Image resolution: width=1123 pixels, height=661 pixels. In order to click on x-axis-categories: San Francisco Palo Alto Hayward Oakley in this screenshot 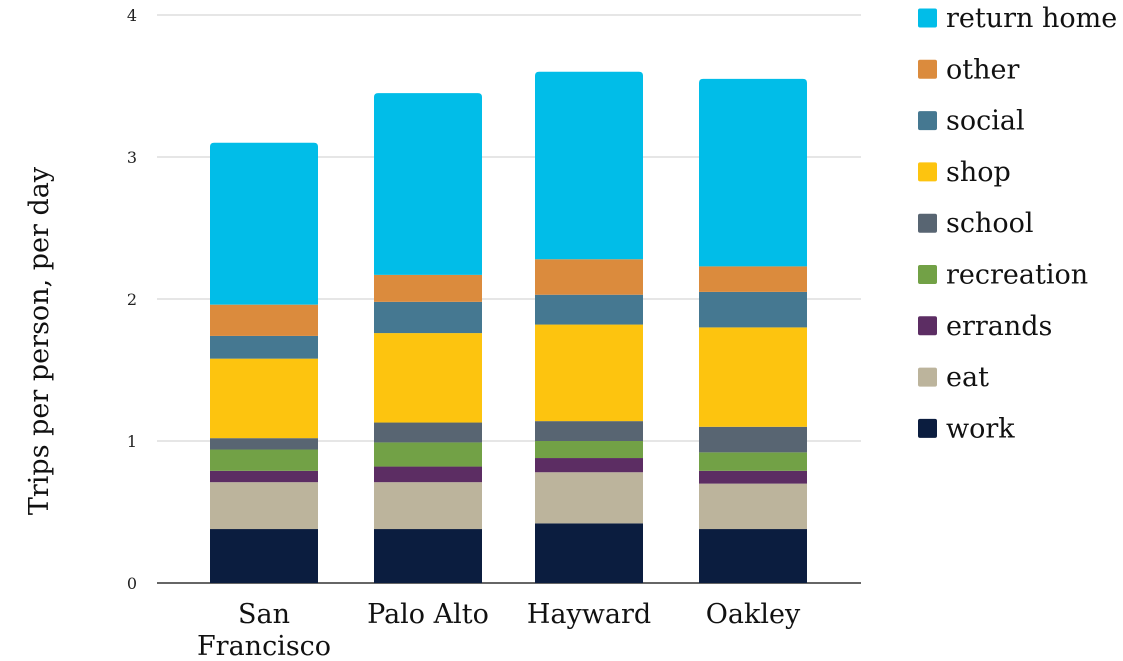, I will do `click(499, 630)`.